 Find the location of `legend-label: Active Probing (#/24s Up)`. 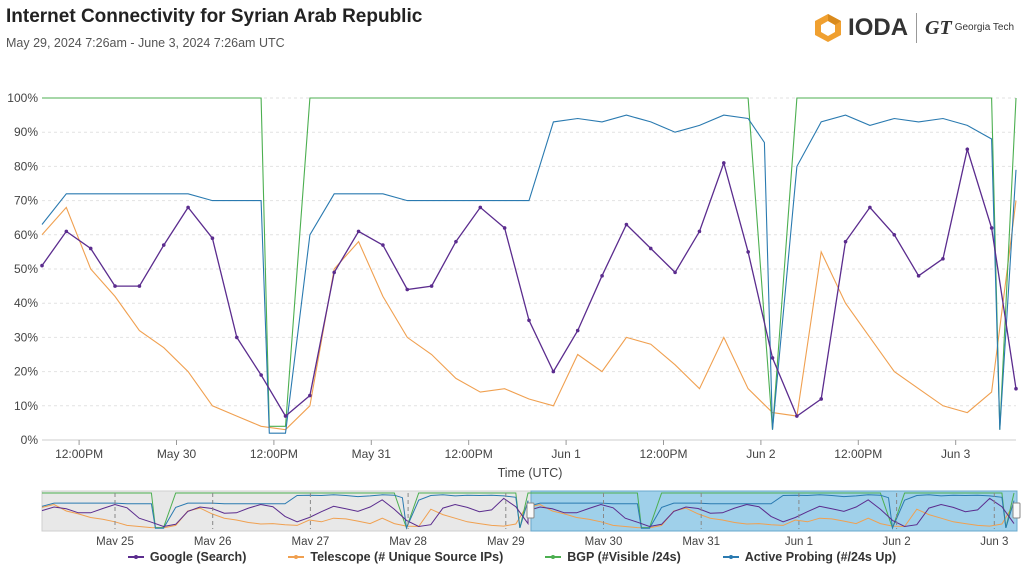

legend-label: Active Probing (#/24s Up) is located at coordinates (820, 557).